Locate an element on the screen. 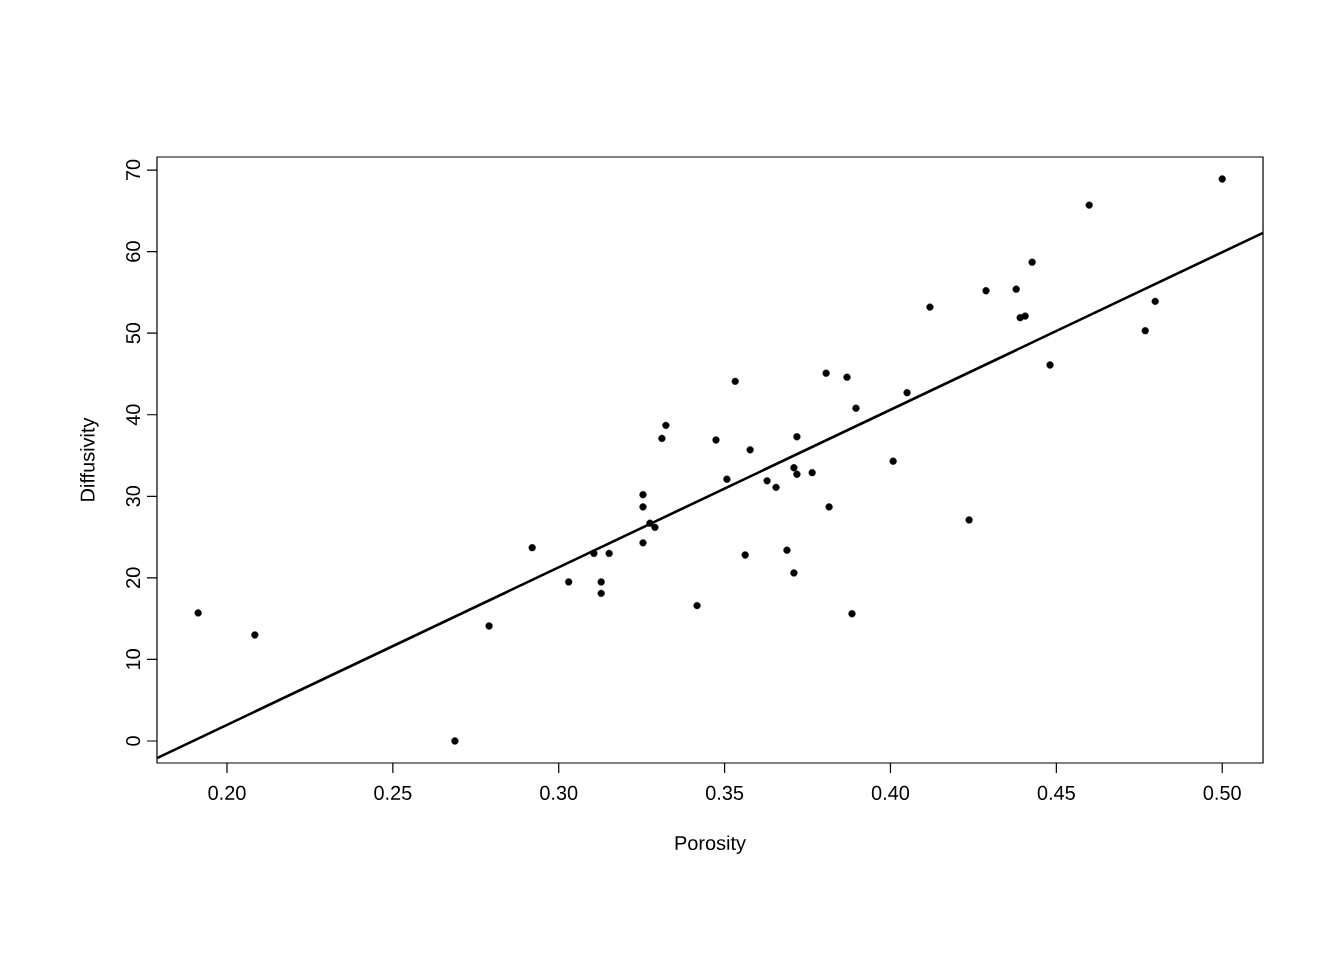 The height and width of the screenshot is (960, 1344). x-tick-label: 0.30 is located at coordinates (559, 792).